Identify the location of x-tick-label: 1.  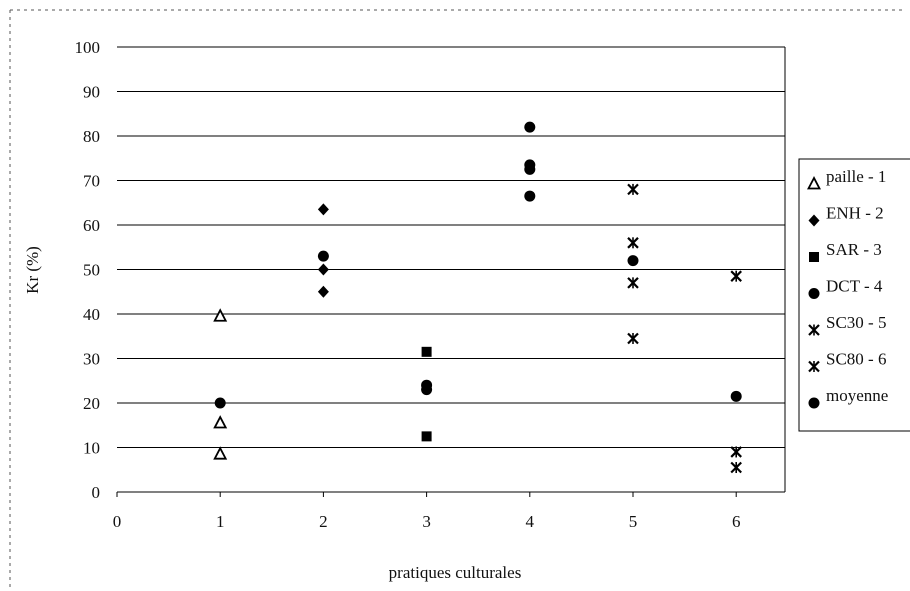
(220, 521).